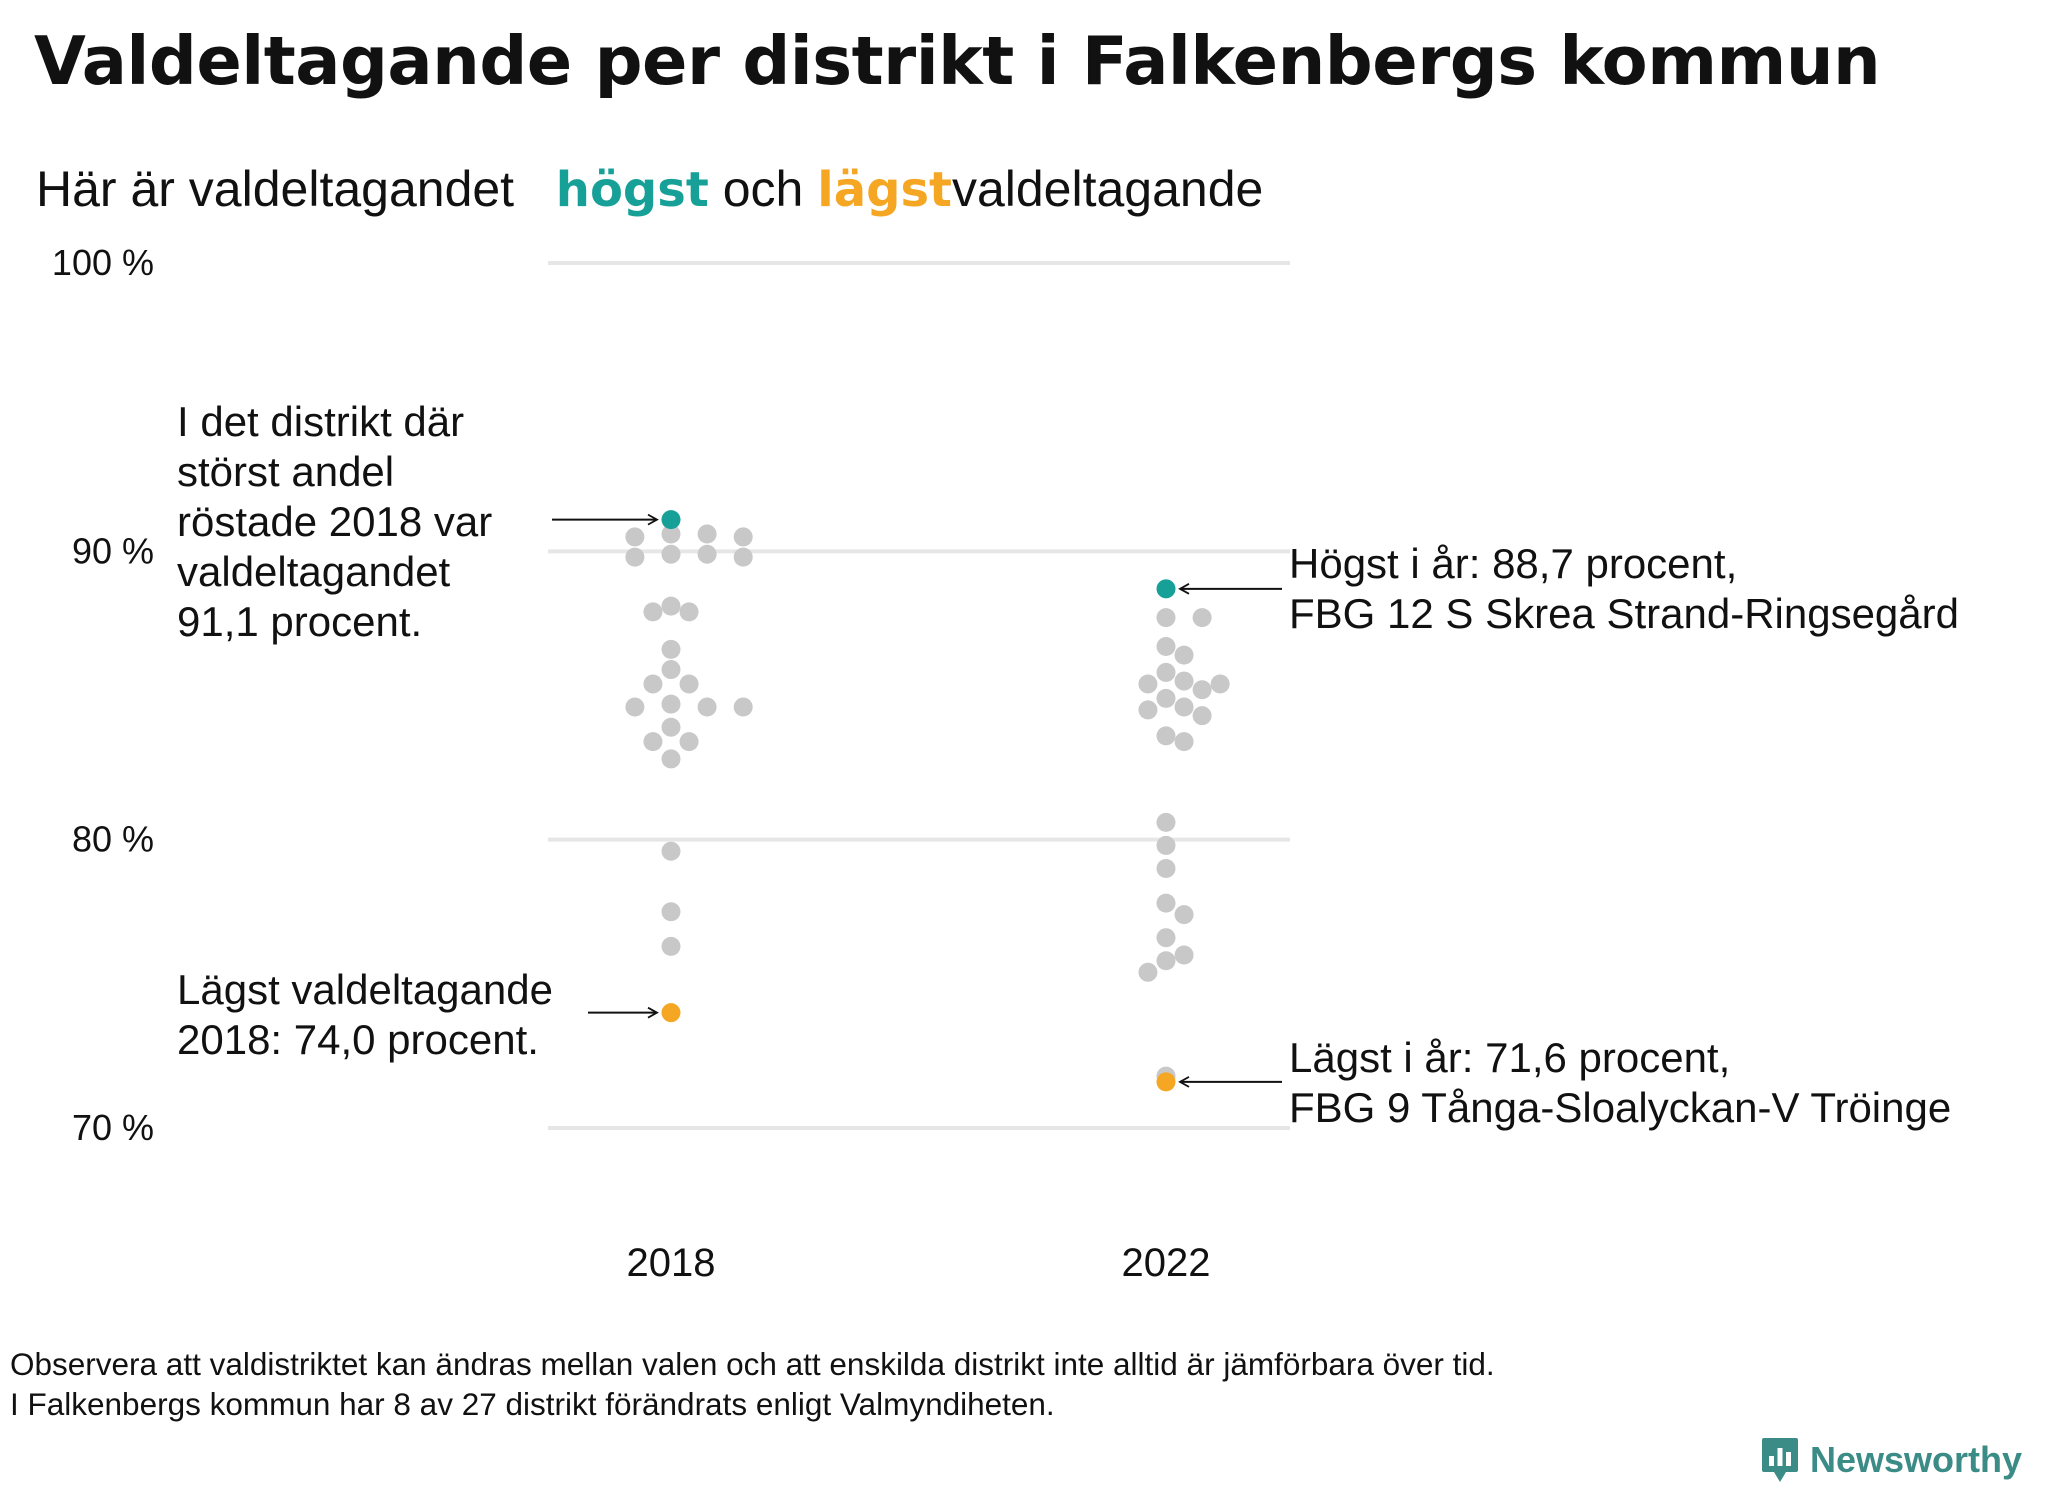 The width and height of the screenshot is (2048, 1500). I want to click on x-tick-label: 2022, so click(1166, 1263).